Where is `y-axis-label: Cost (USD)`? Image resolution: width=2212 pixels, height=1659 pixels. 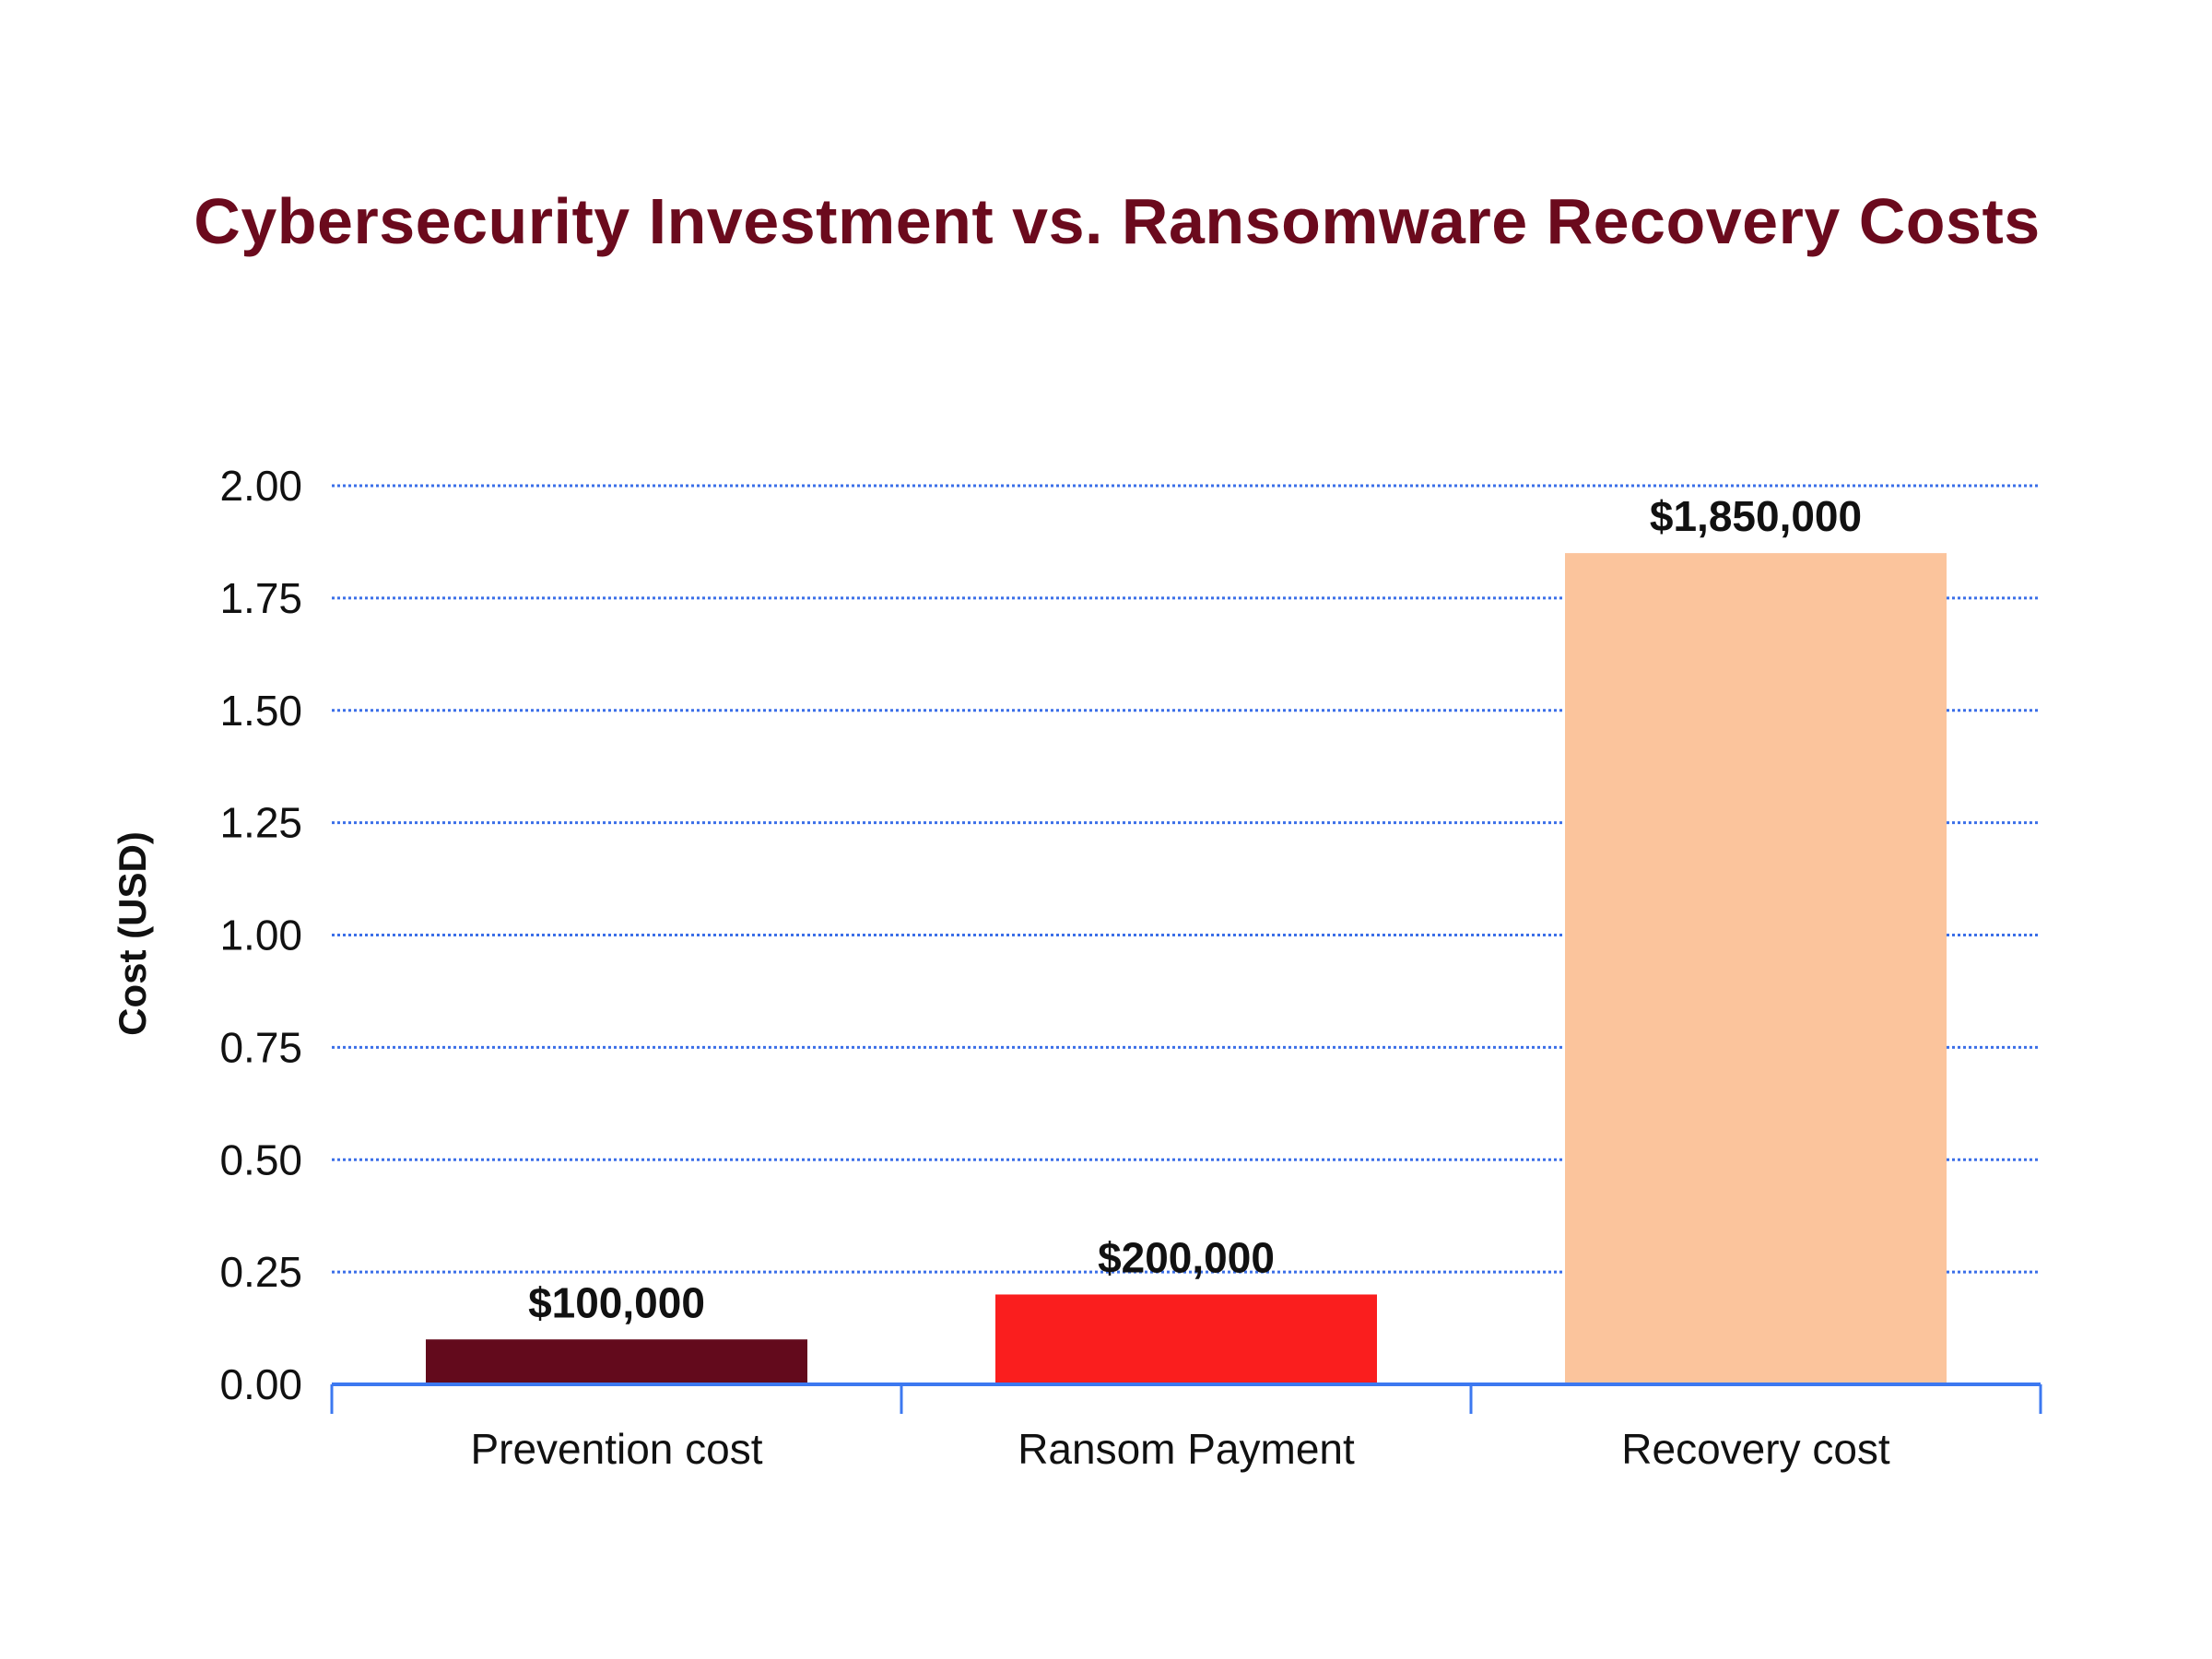
y-axis-label: Cost (USD) is located at coordinates (132, 933).